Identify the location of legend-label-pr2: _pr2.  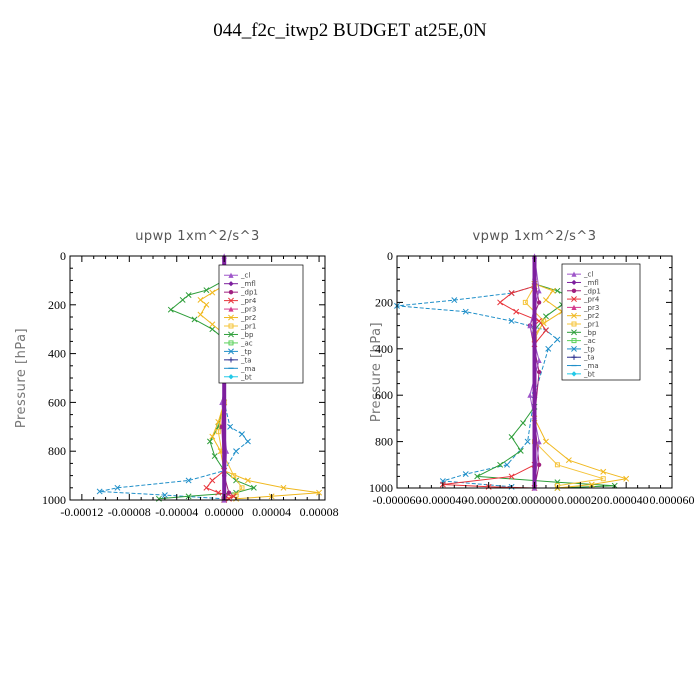
(591, 316).